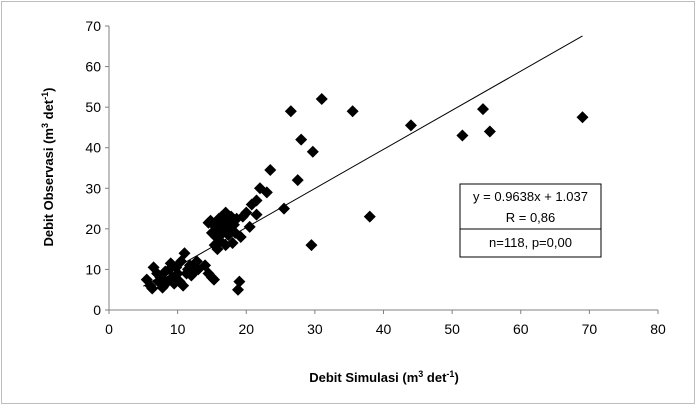 Image resolution: width=696 pixels, height=405 pixels. Describe the element at coordinates (521, 329) in the screenshot. I see `x-tick-label: 60` at that location.